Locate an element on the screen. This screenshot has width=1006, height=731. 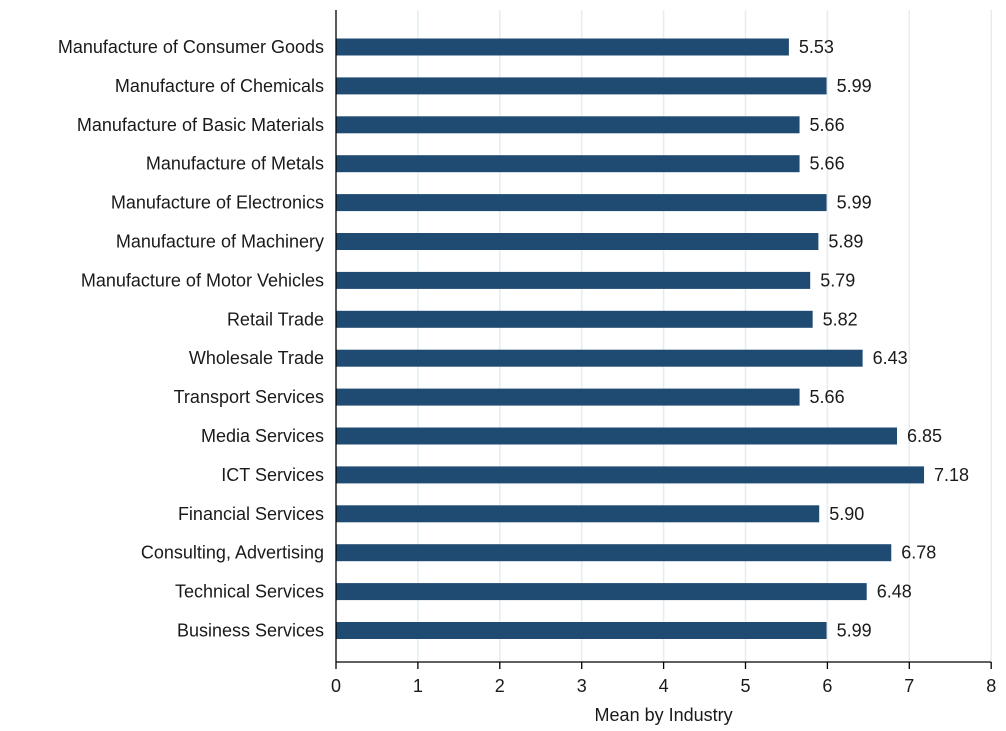
category-label: Manufacture of Machinery is located at coordinates (220, 242).